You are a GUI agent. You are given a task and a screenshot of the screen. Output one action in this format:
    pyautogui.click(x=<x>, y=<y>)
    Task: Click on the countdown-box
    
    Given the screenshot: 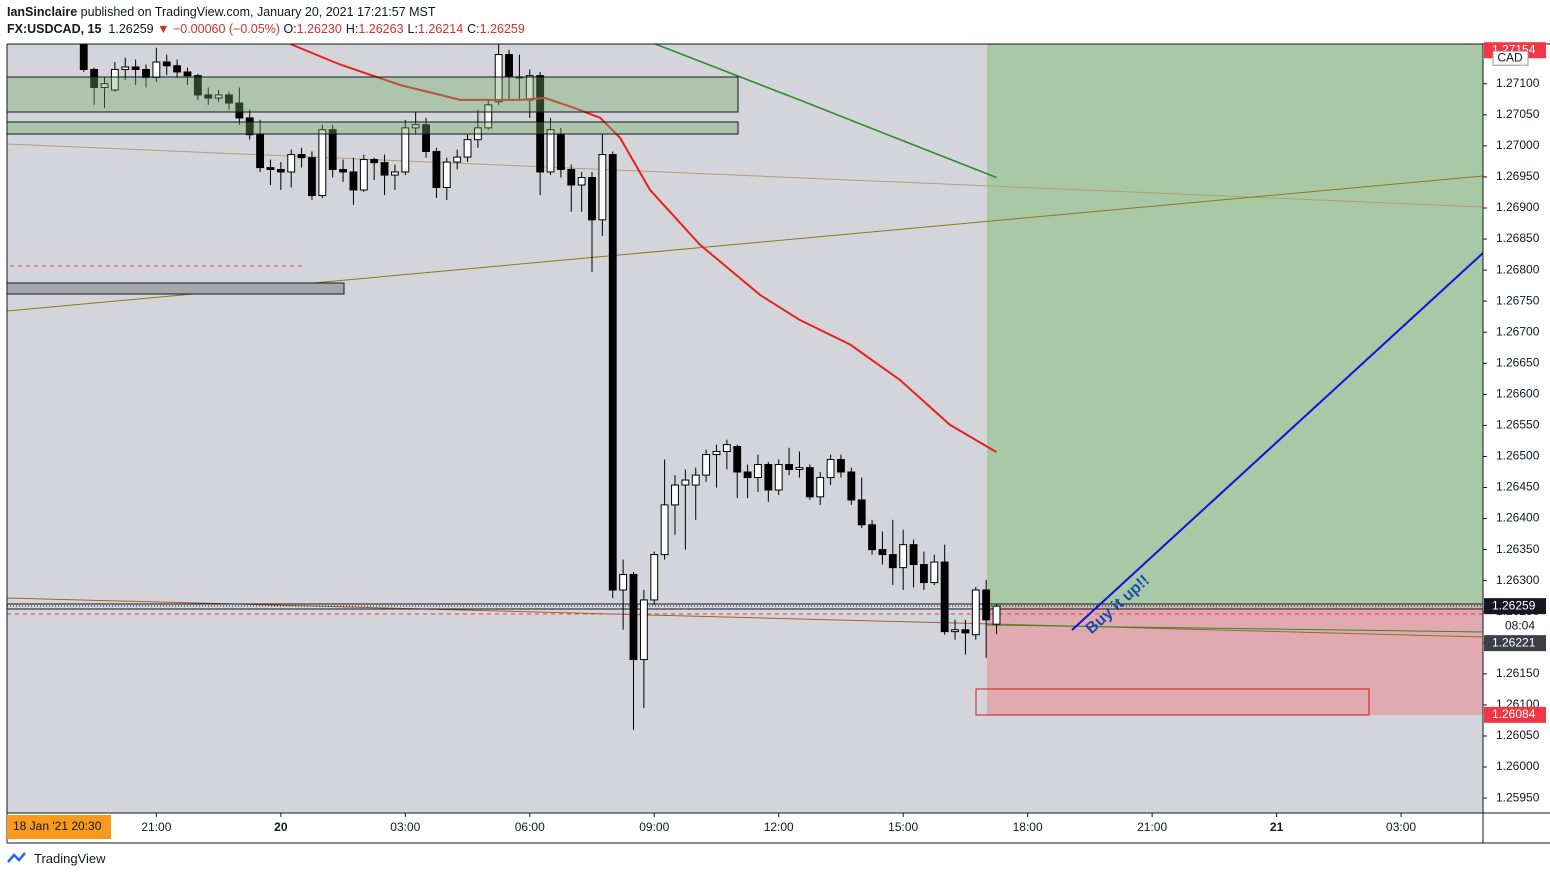 What is the action you would take?
    pyautogui.click(x=1515, y=626)
    